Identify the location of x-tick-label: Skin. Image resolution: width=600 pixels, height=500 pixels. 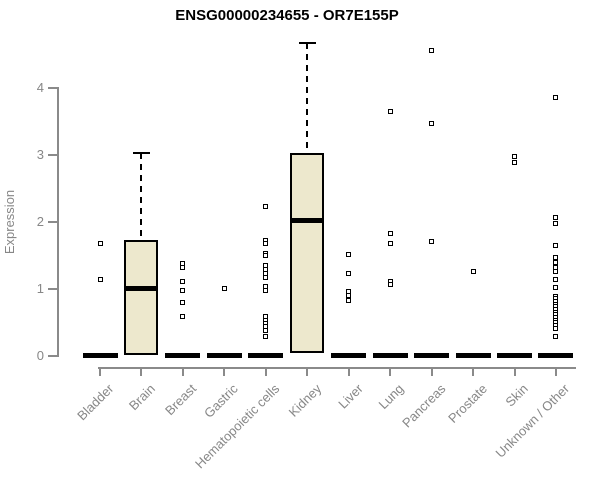
(517, 395).